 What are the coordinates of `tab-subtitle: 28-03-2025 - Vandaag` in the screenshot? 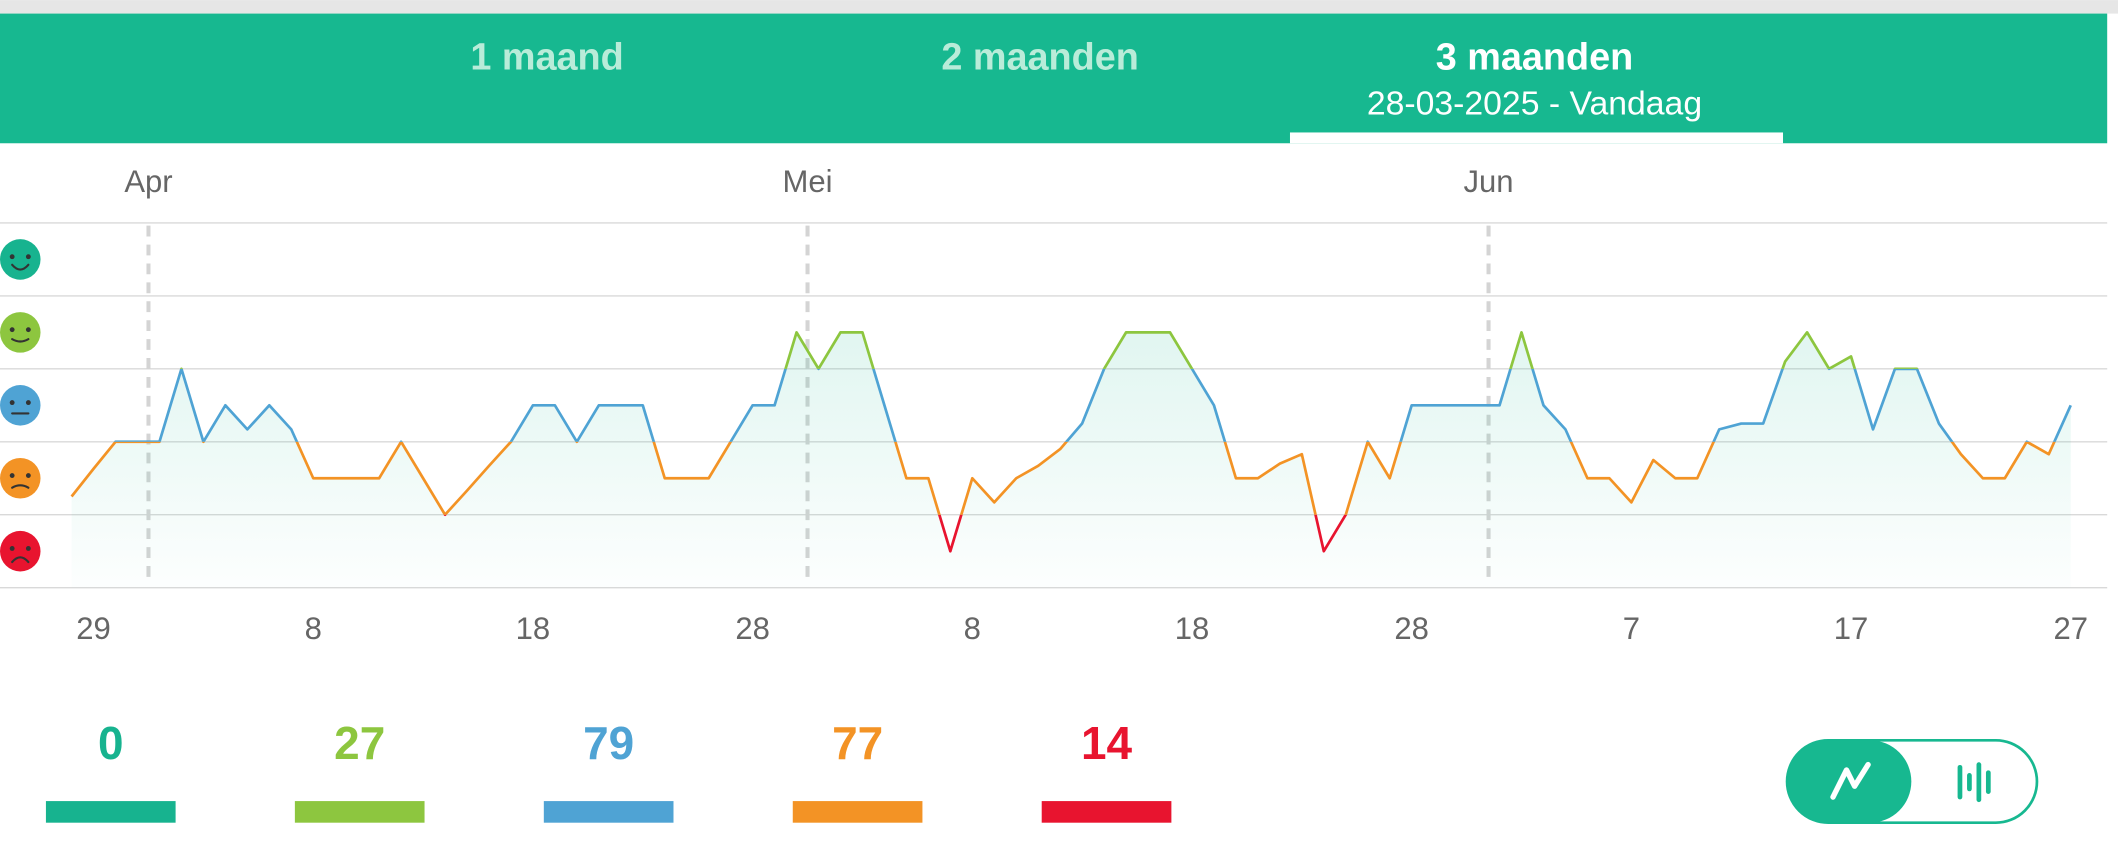 It's located at (1534, 103).